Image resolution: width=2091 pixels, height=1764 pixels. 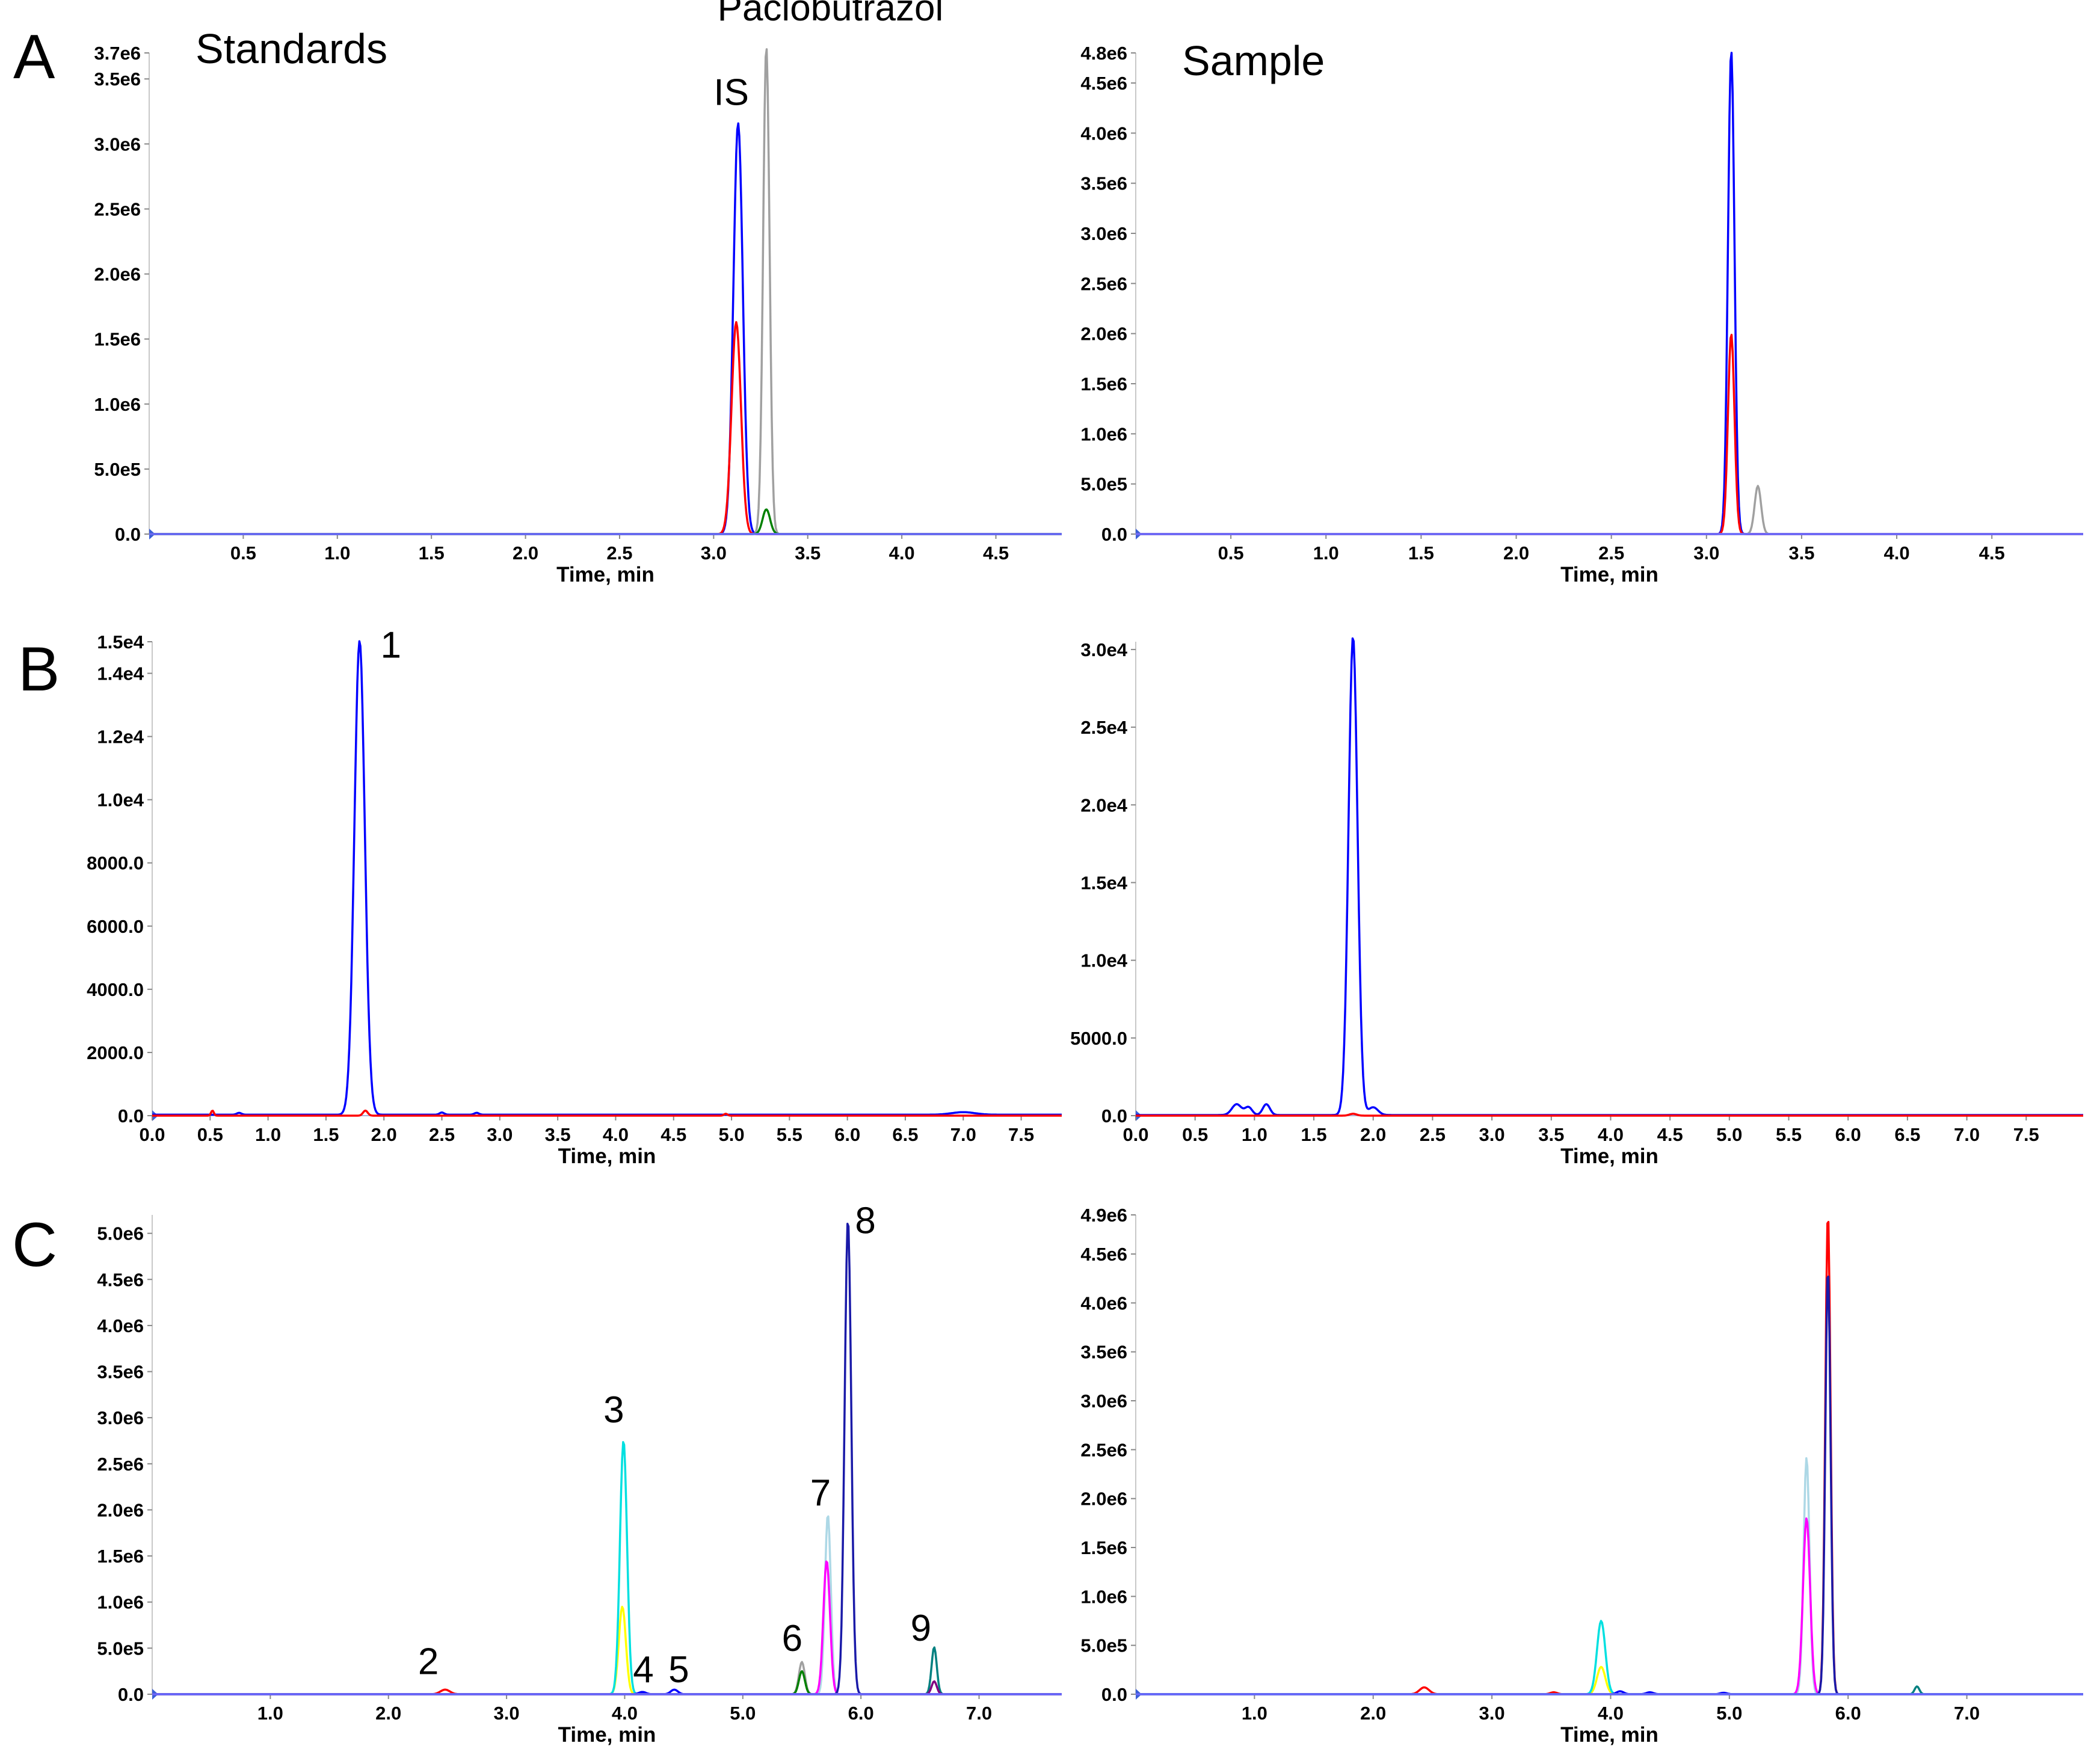 What do you see at coordinates (963, 1135) in the screenshot?
I see `x-tick-label: 7.0` at bounding box center [963, 1135].